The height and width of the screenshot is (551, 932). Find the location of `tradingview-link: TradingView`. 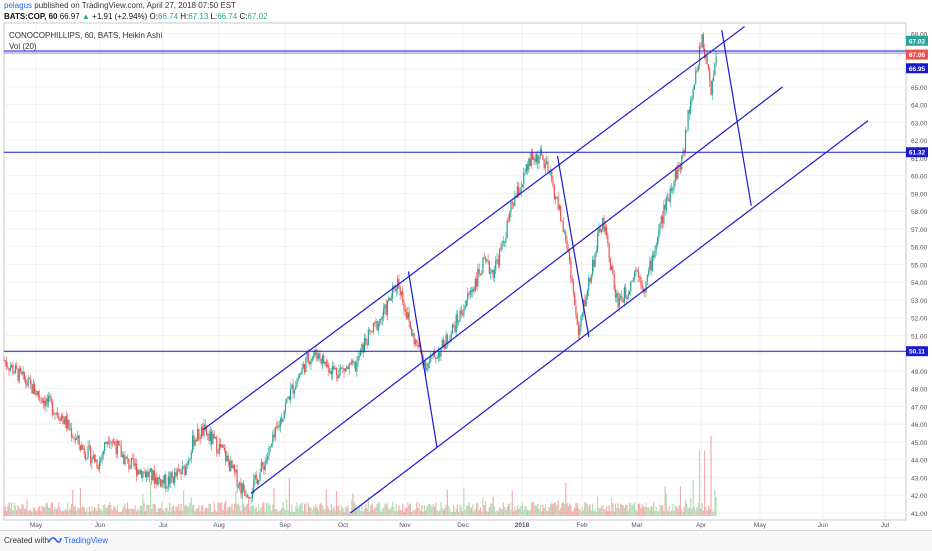

tradingview-link: TradingView is located at coordinates (86, 540).